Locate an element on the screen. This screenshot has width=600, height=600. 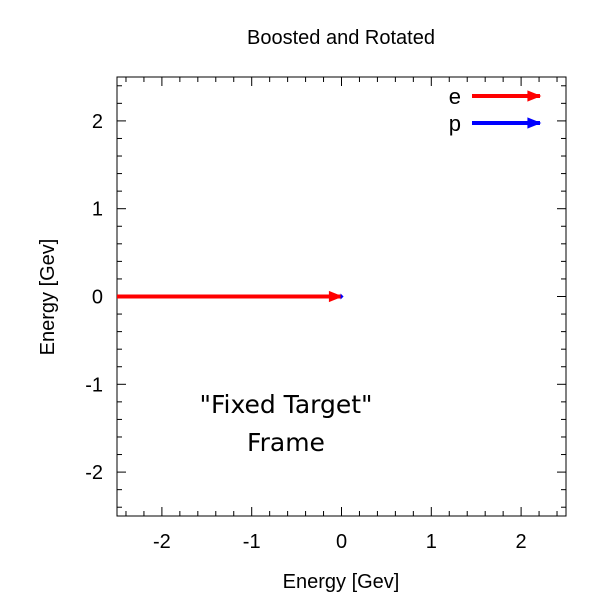
x-tick-label: -2 is located at coordinates (162, 542).